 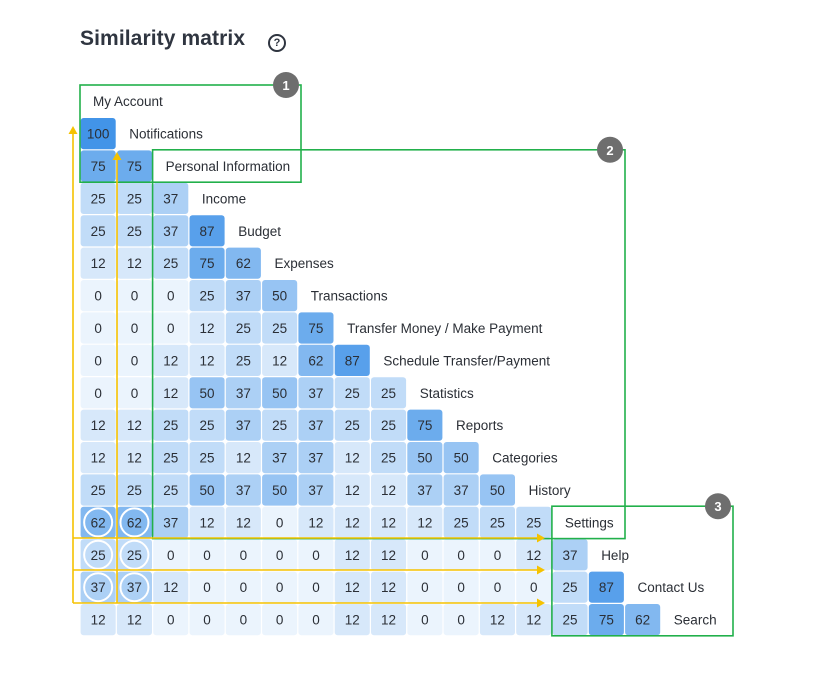 I want to click on cell-value: 100, so click(x=98, y=134).